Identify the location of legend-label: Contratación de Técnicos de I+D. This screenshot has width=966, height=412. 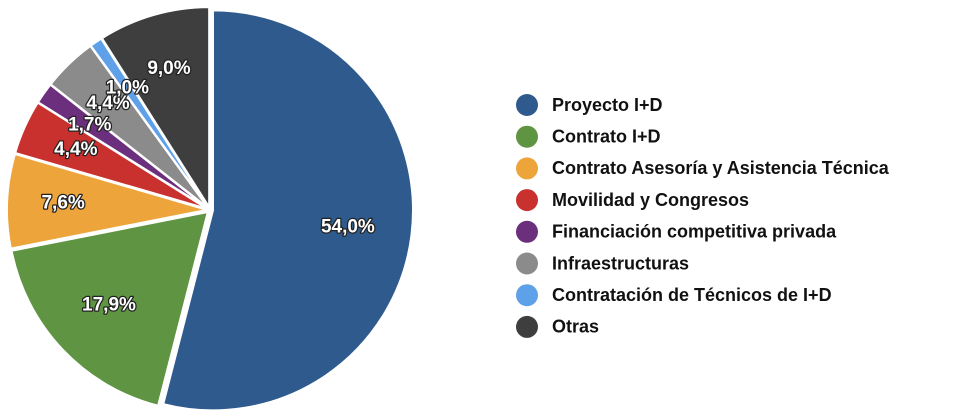
(692, 295).